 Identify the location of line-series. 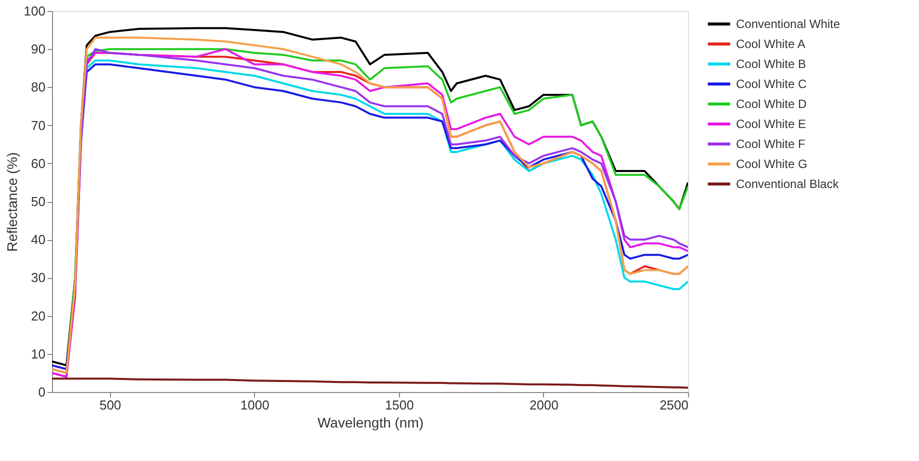
(370, 383).